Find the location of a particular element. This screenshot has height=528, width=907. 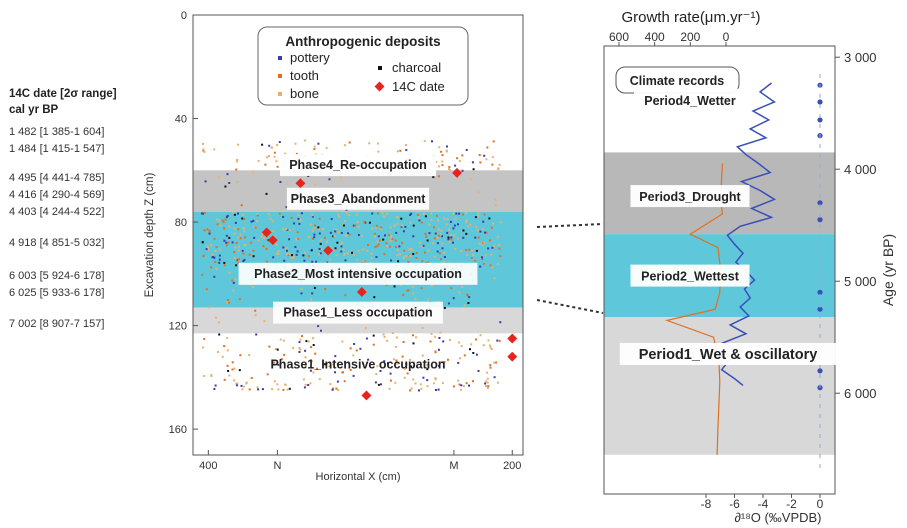

age-tick-label: 5 000 is located at coordinates (860, 281).